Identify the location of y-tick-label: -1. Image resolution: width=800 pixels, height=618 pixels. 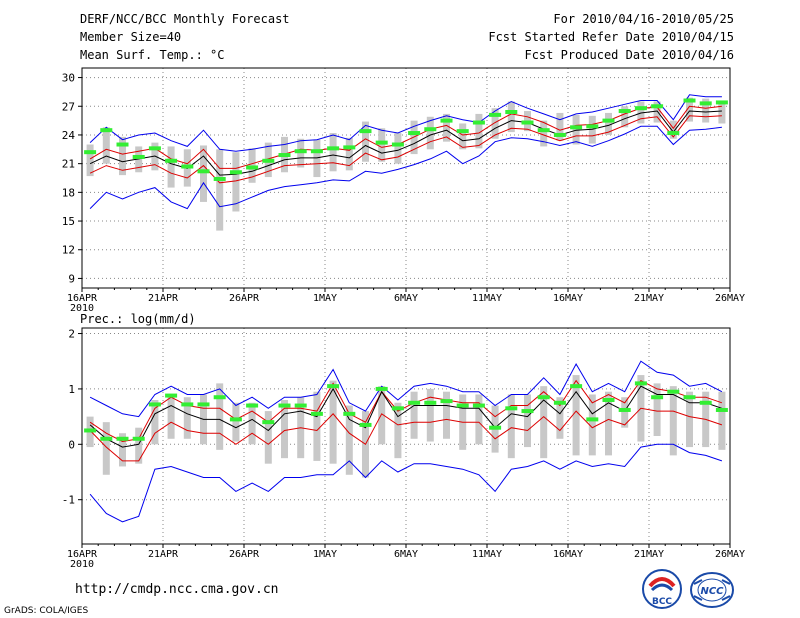
(68, 500).